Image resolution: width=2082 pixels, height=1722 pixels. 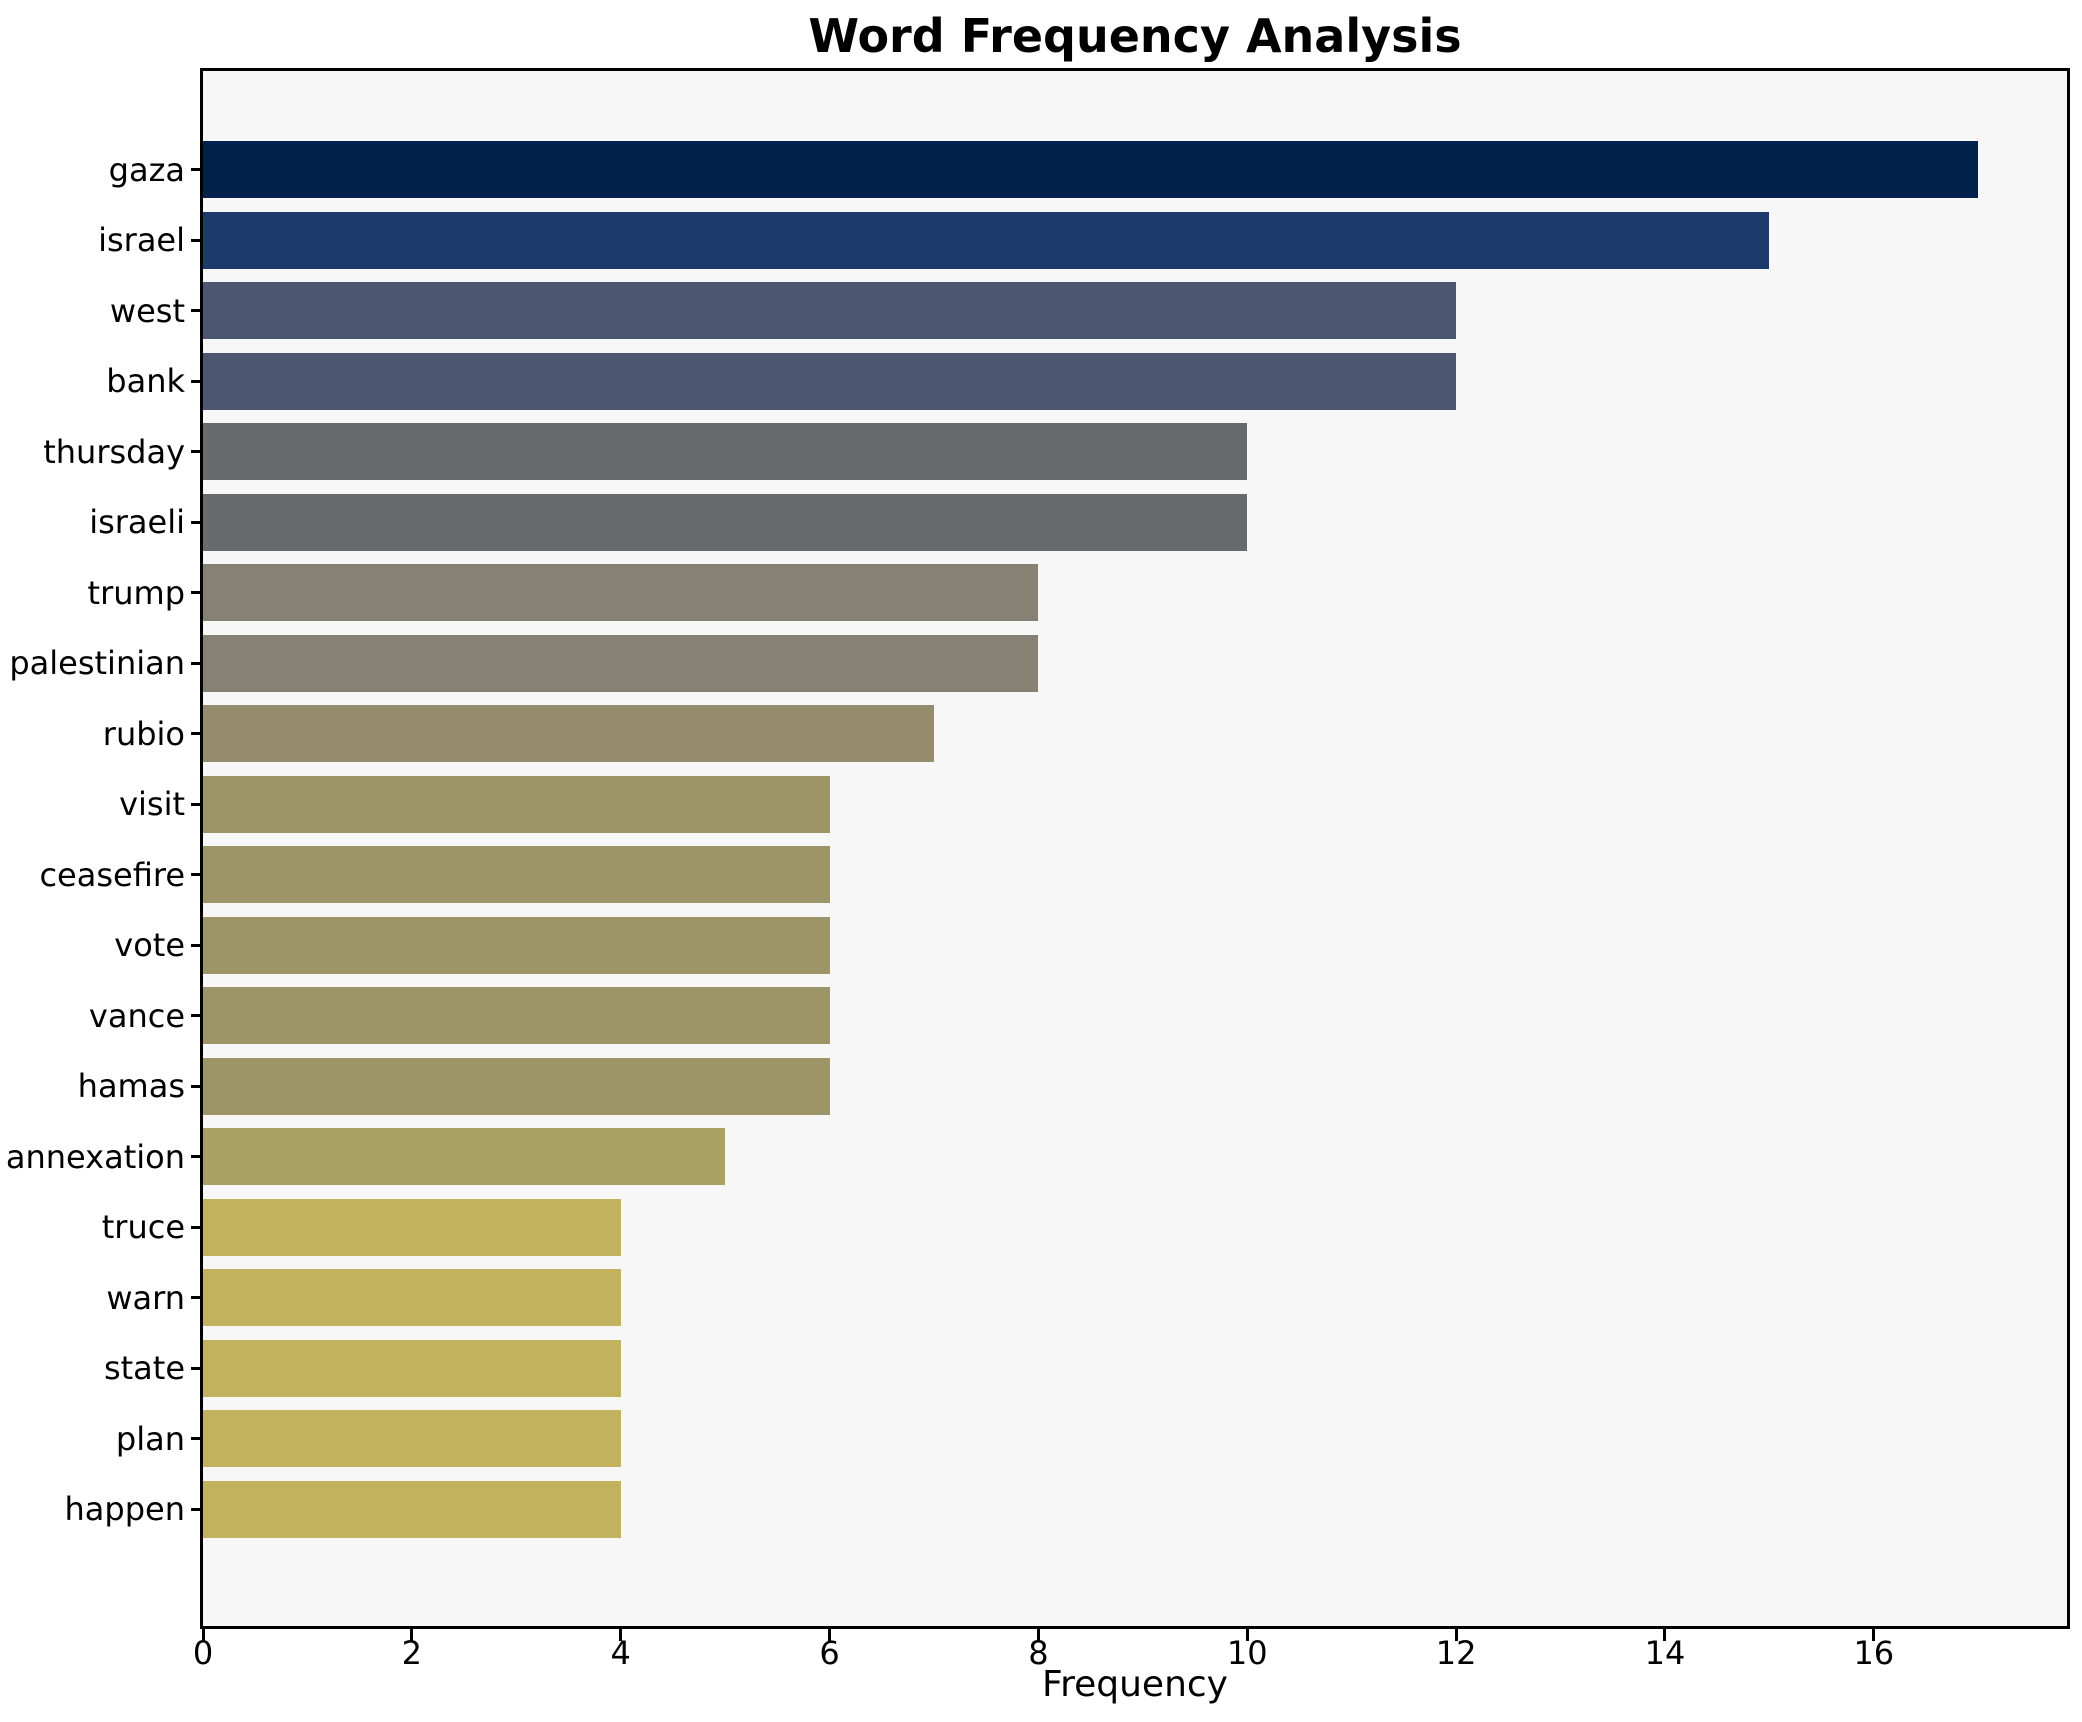 I want to click on bar-trump, so click(x=621, y=592).